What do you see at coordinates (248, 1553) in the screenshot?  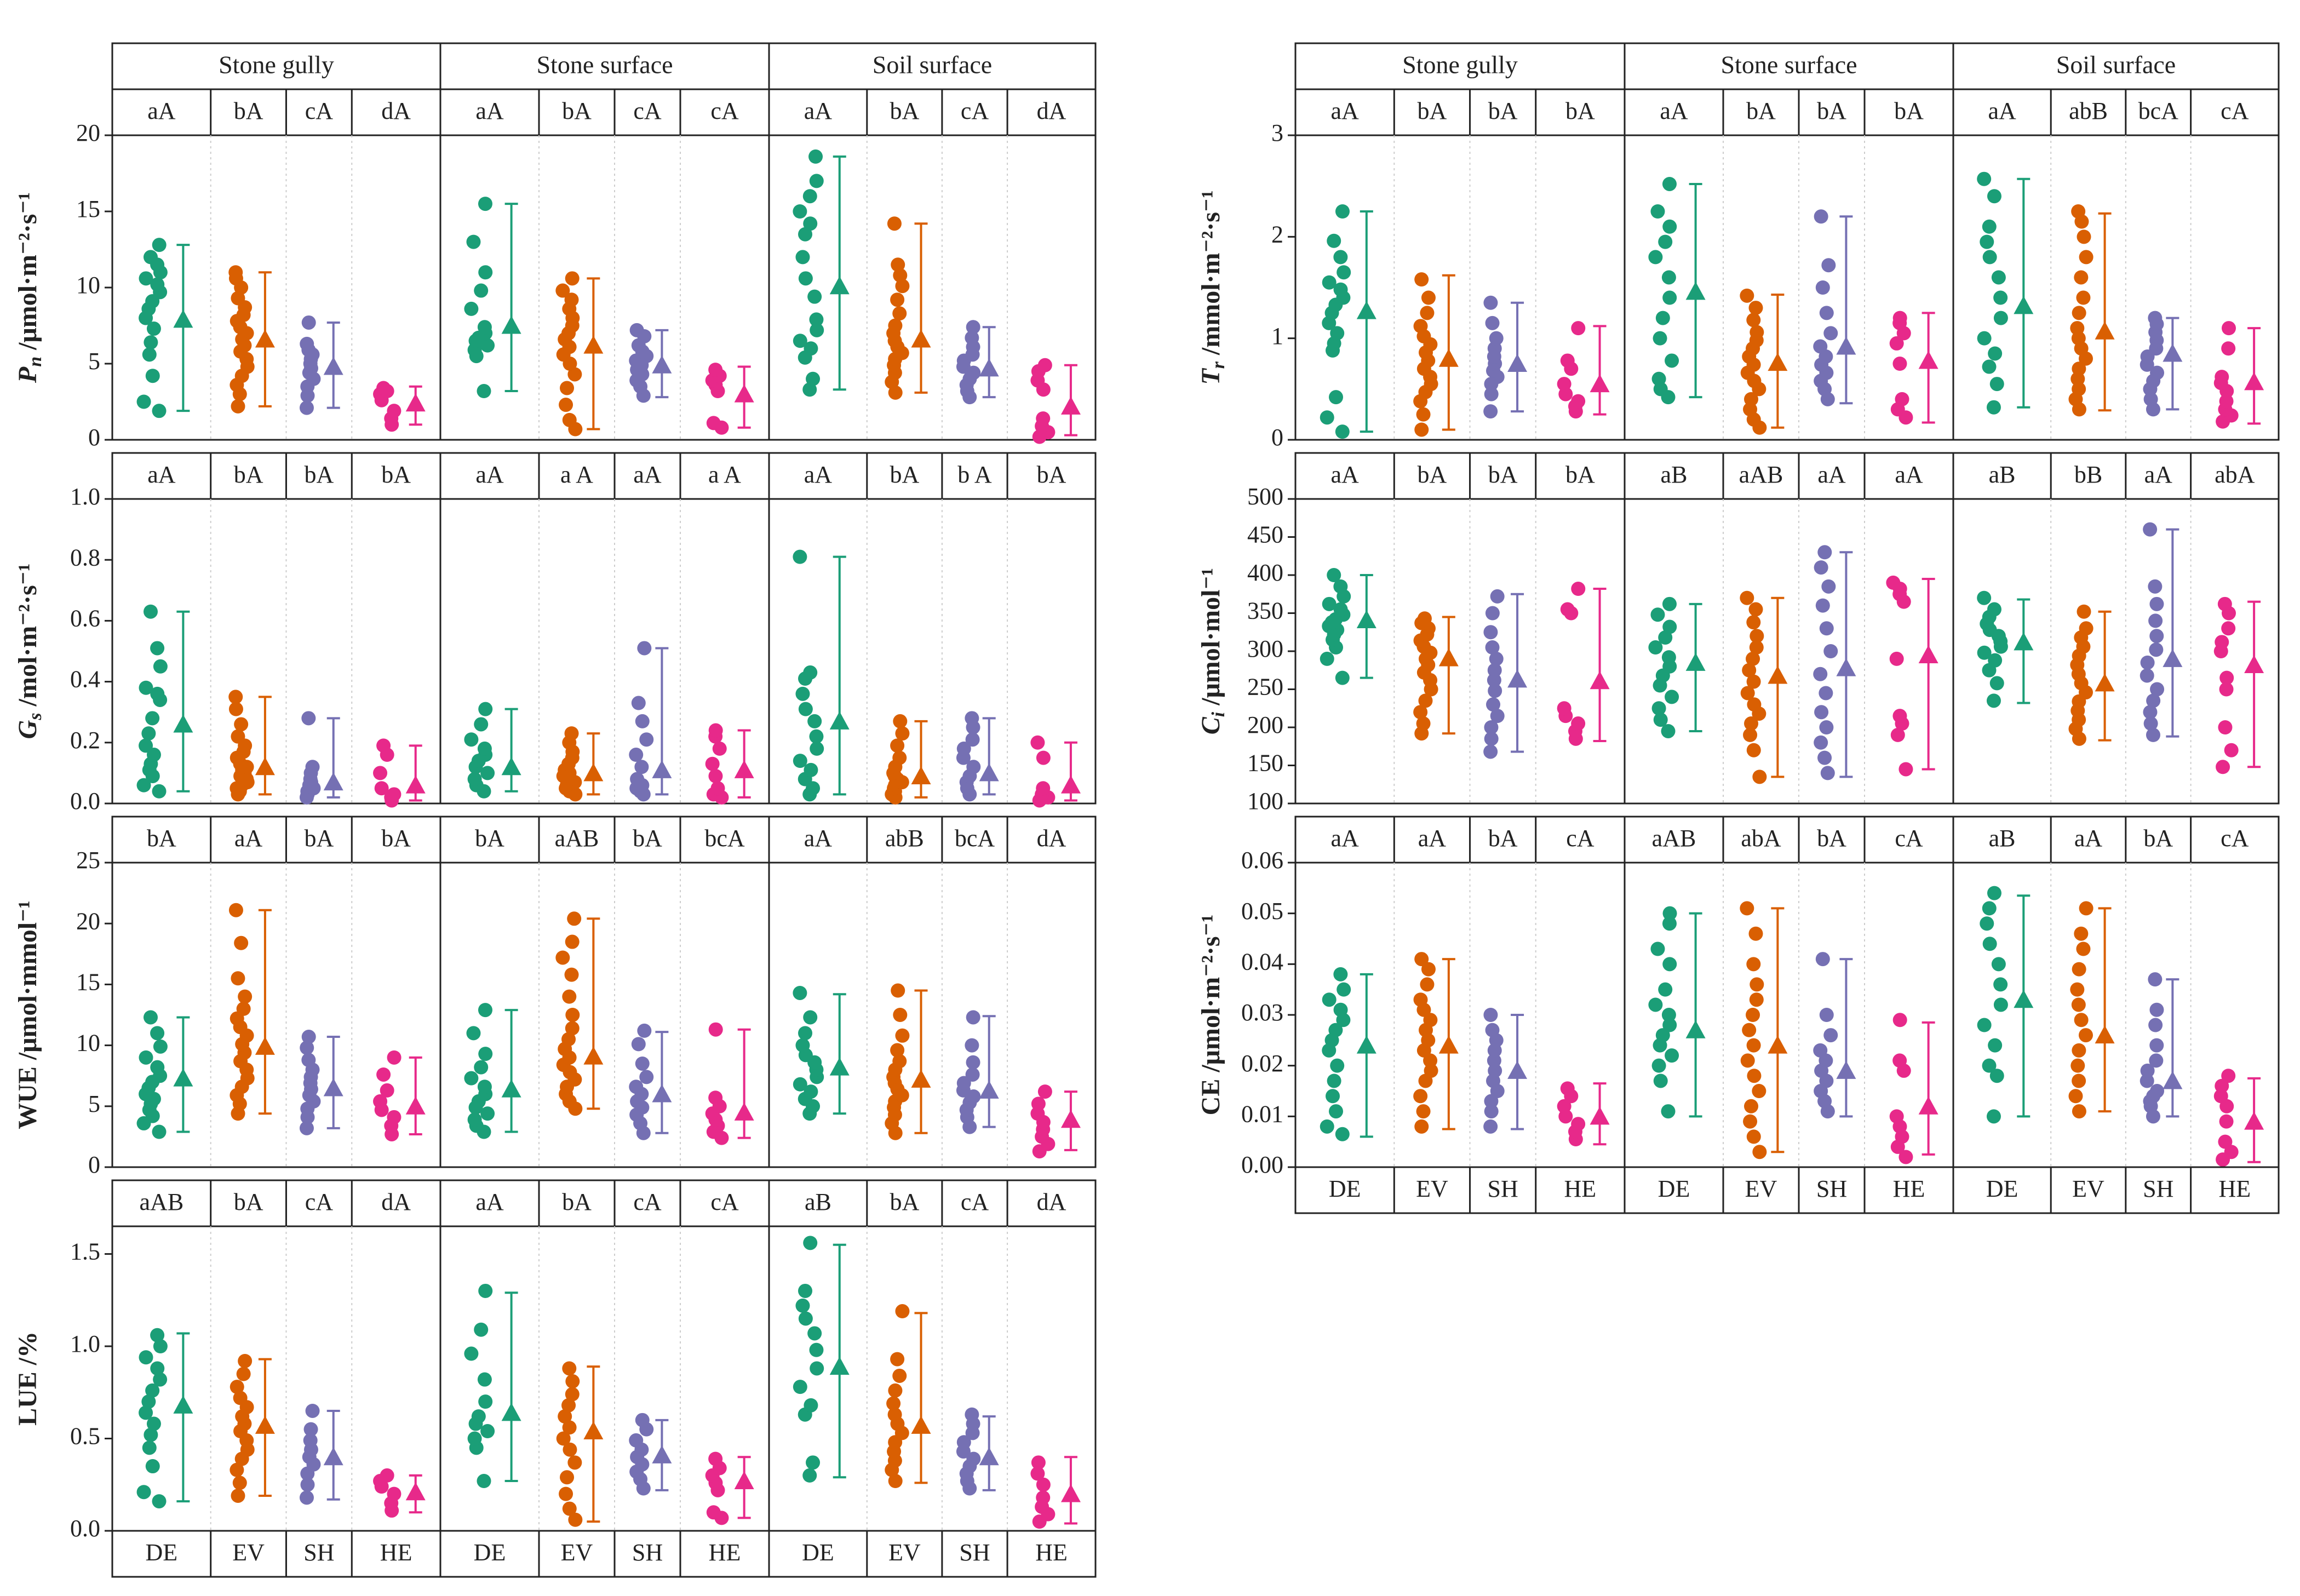 I see `x-tick-label: EV` at bounding box center [248, 1553].